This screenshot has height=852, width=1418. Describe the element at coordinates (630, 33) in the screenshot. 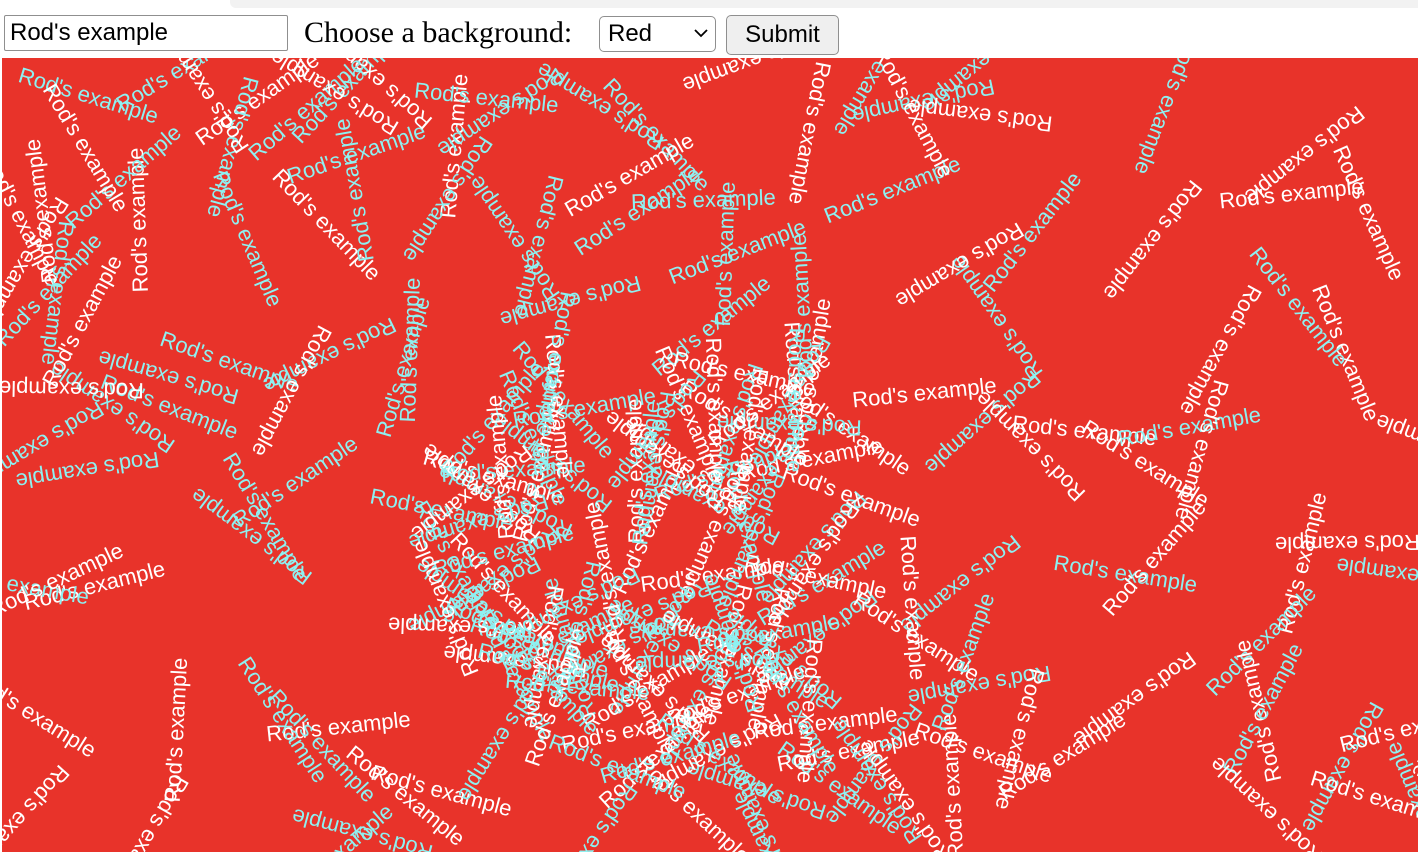

I see `background-select-value: Red` at that location.